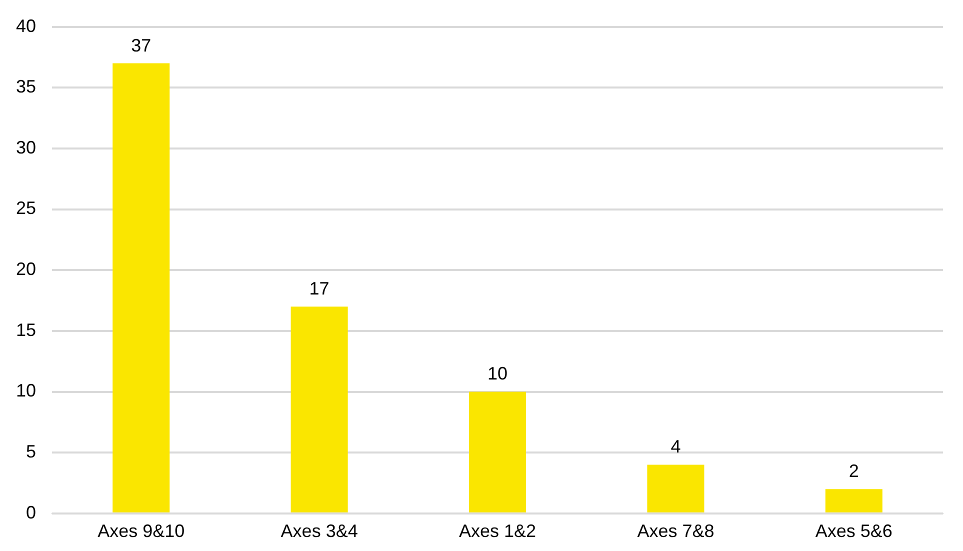 This screenshot has height=551, width=963. I want to click on y-tick-label: 15, so click(26, 330).